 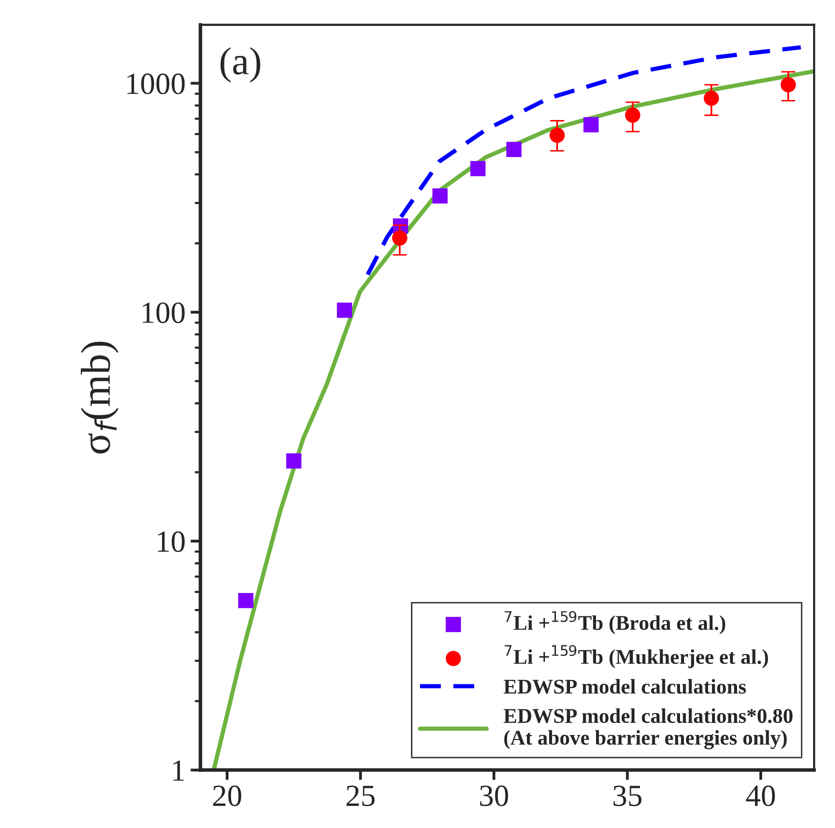 What do you see at coordinates (178, 770) in the screenshot?
I see `y-tick-label: 1` at bounding box center [178, 770].